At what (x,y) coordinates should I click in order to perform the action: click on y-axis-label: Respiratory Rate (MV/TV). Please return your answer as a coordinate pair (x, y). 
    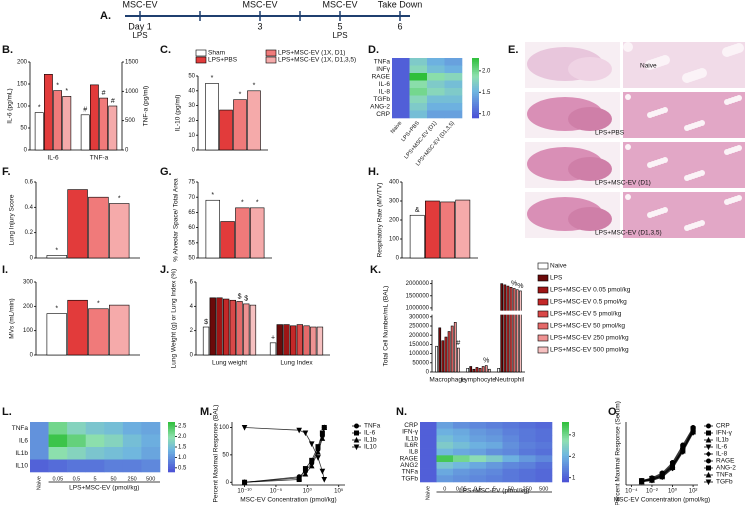
    Looking at the image, I should click on (380, 220).